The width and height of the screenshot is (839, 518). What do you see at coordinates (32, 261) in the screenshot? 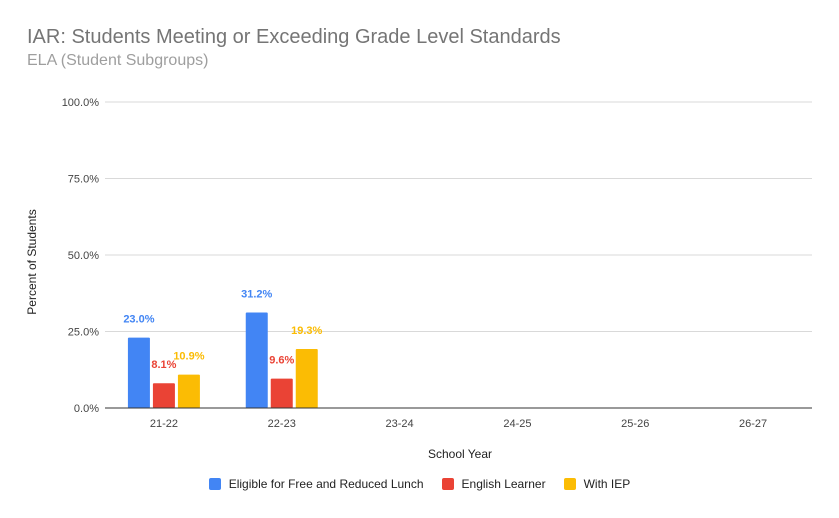
I see `y-axis-title: Percent of Students` at bounding box center [32, 261].